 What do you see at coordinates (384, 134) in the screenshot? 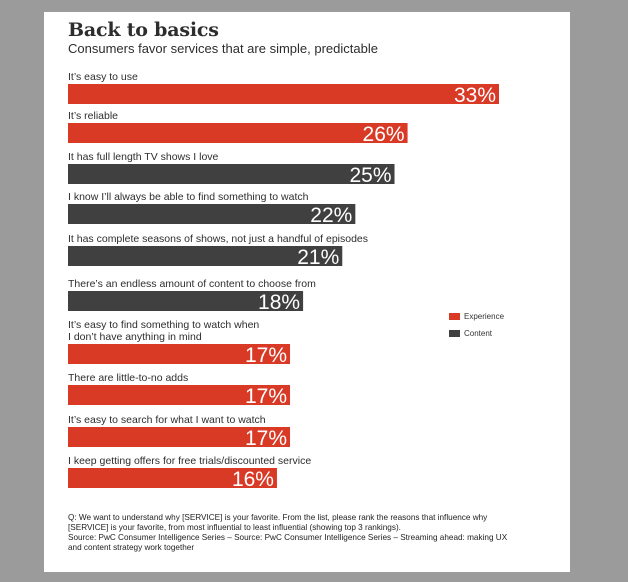
I see `value-label: 26%` at bounding box center [384, 134].